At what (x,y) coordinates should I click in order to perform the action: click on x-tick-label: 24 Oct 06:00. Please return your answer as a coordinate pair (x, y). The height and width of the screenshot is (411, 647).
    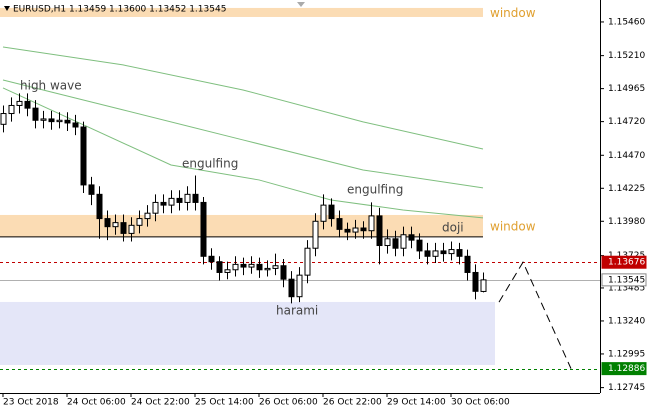
    Looking at the image, I should click on (96, 403).